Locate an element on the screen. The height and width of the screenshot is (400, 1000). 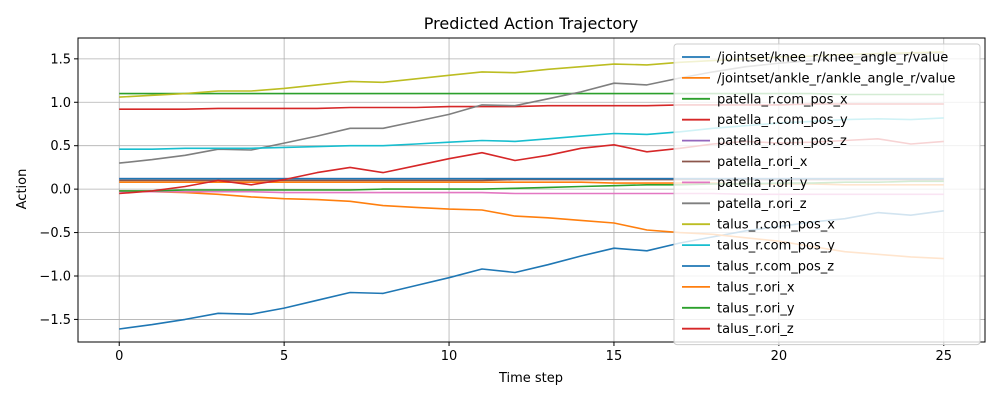
x-tick-label: 0 is located at coordinates (119, 356).